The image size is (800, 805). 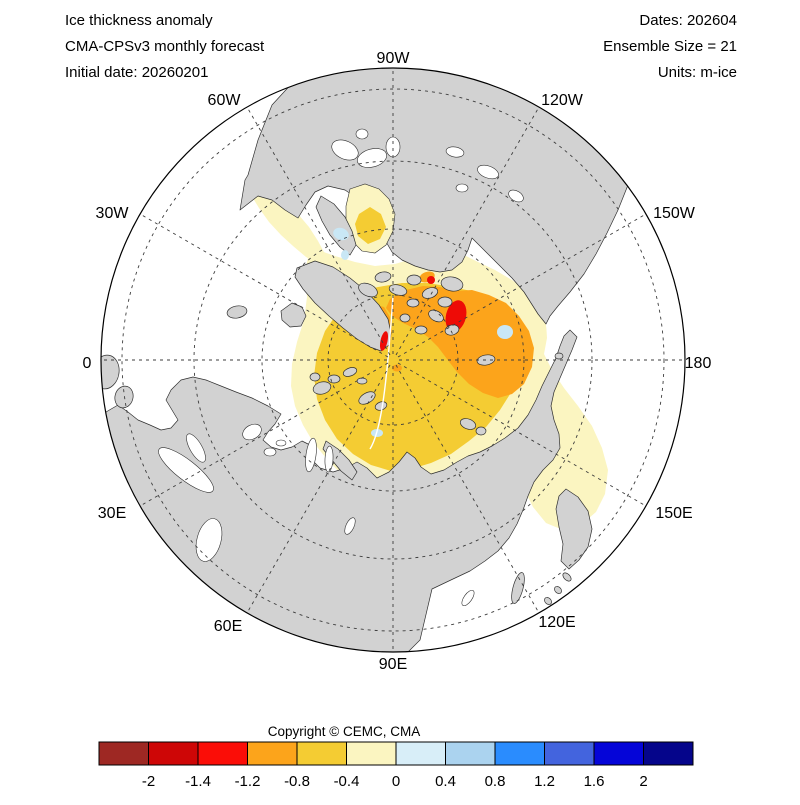 What do you see at coordinates (673, 513) in the screenshot?
I see `lon-label-150e: 150E` at bounding box center [673, 513].